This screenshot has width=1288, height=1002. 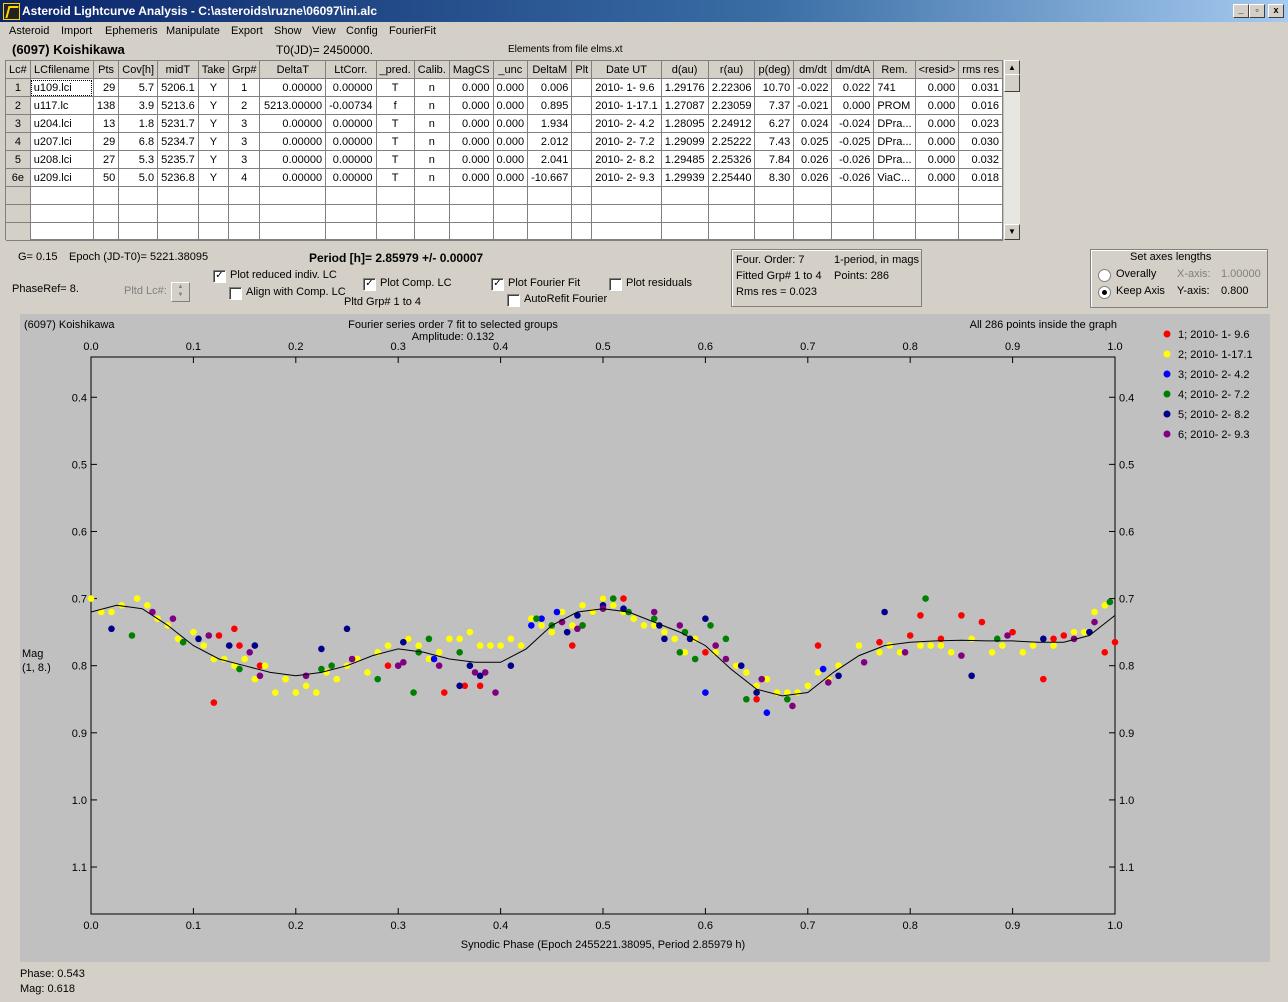 What do you see at coordinates (685, 87) in the screenshot?
I see `table-cell: 1.29176` at bounding box center [685, 87].